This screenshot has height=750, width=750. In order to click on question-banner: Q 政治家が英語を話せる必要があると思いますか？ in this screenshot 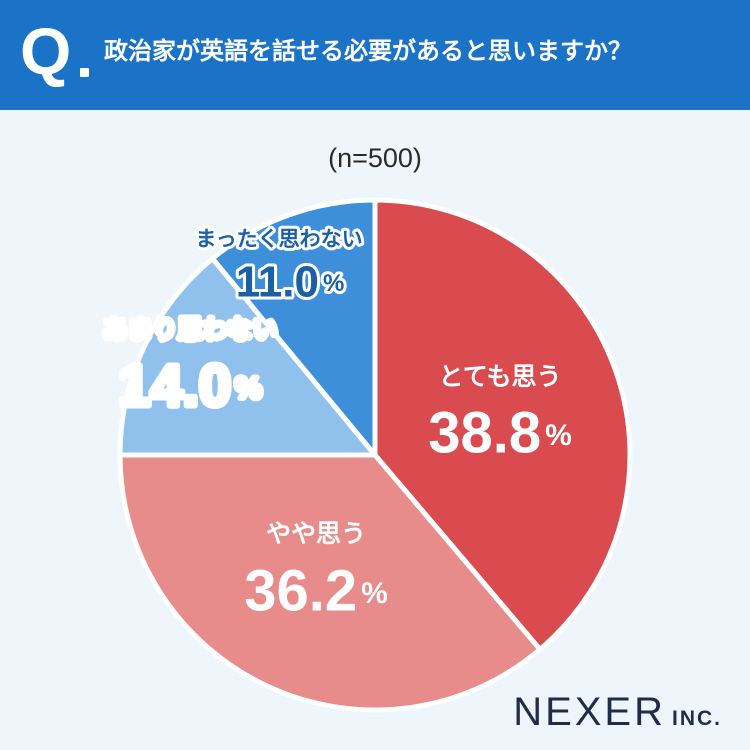, I will do `click(375, 55)`.